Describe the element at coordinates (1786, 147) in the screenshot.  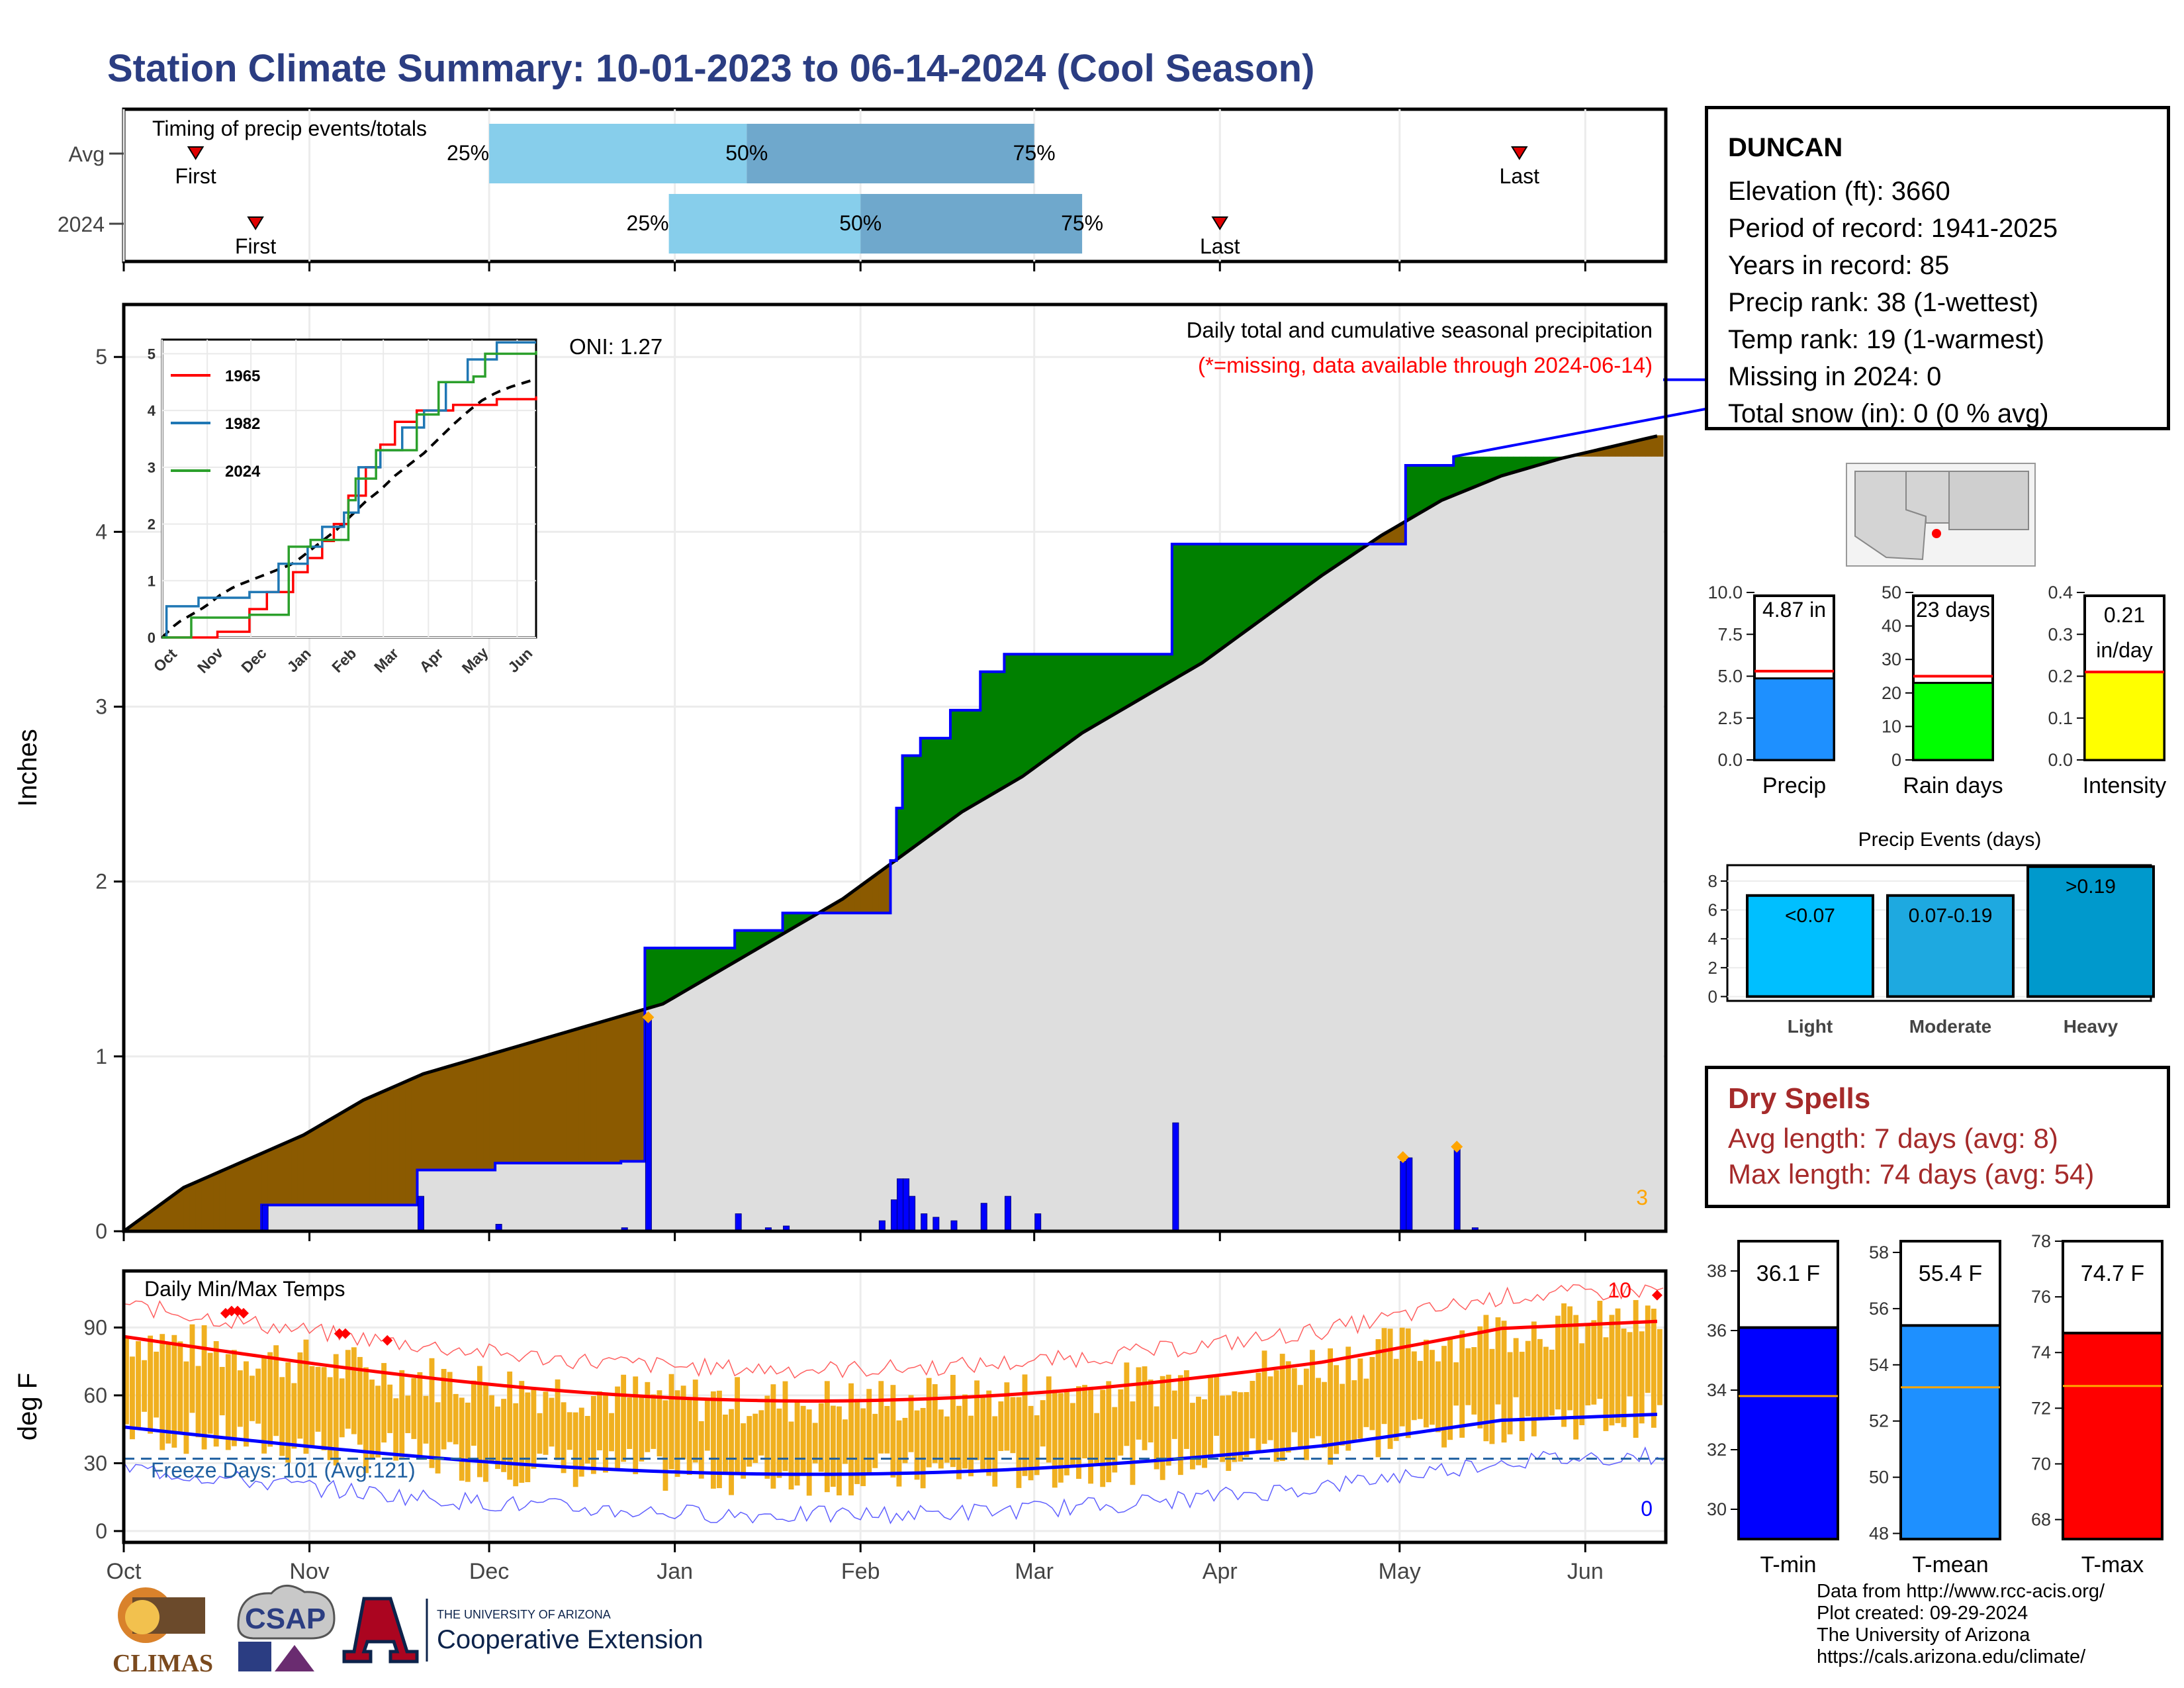
I see `station-name: DUNCAN` at that location.